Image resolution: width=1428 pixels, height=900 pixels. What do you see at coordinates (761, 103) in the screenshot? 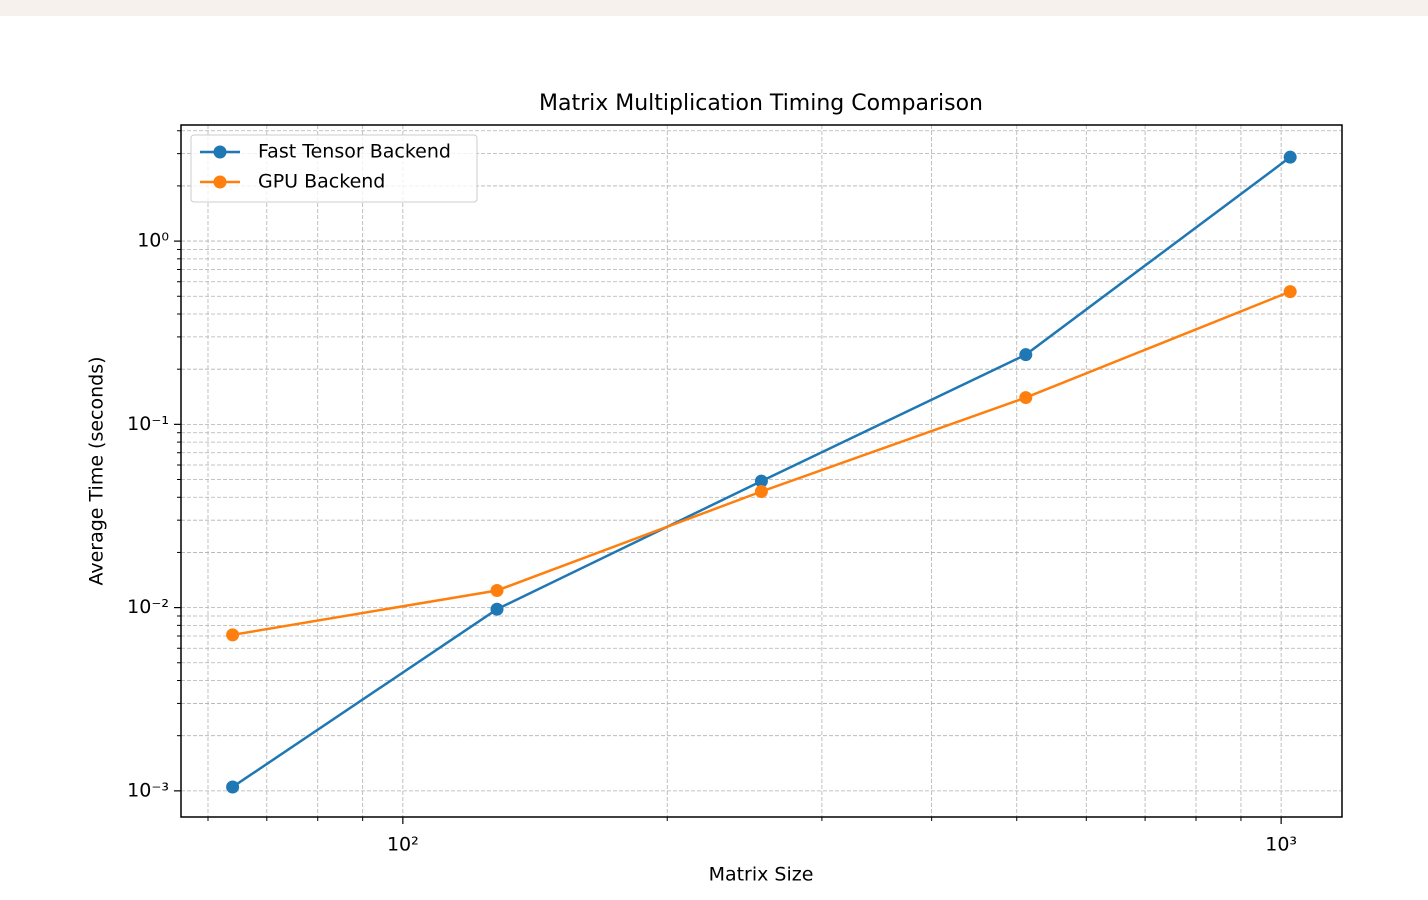
I see `chart-title: Matrix Multiplication Timing Comparison` at bounding box center [761, 103].